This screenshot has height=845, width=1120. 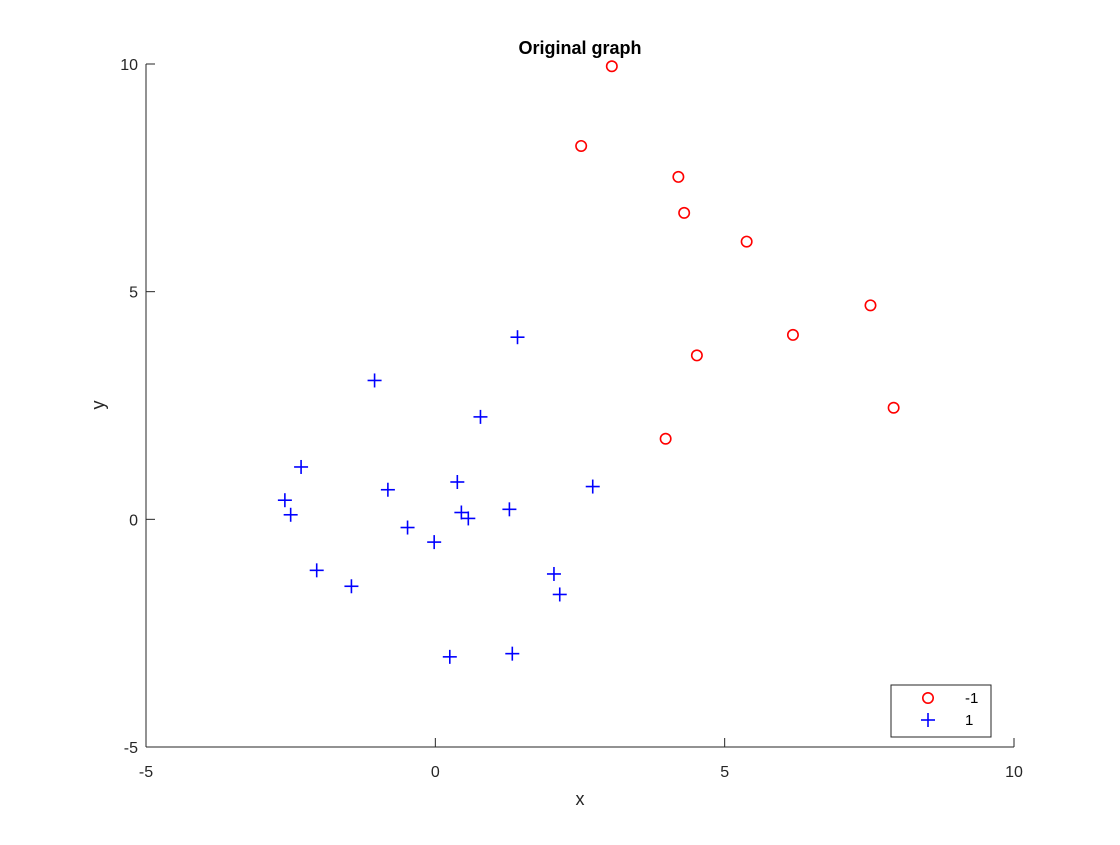 I want to click on x-tick-label: 5, so click(x=724, y=772).